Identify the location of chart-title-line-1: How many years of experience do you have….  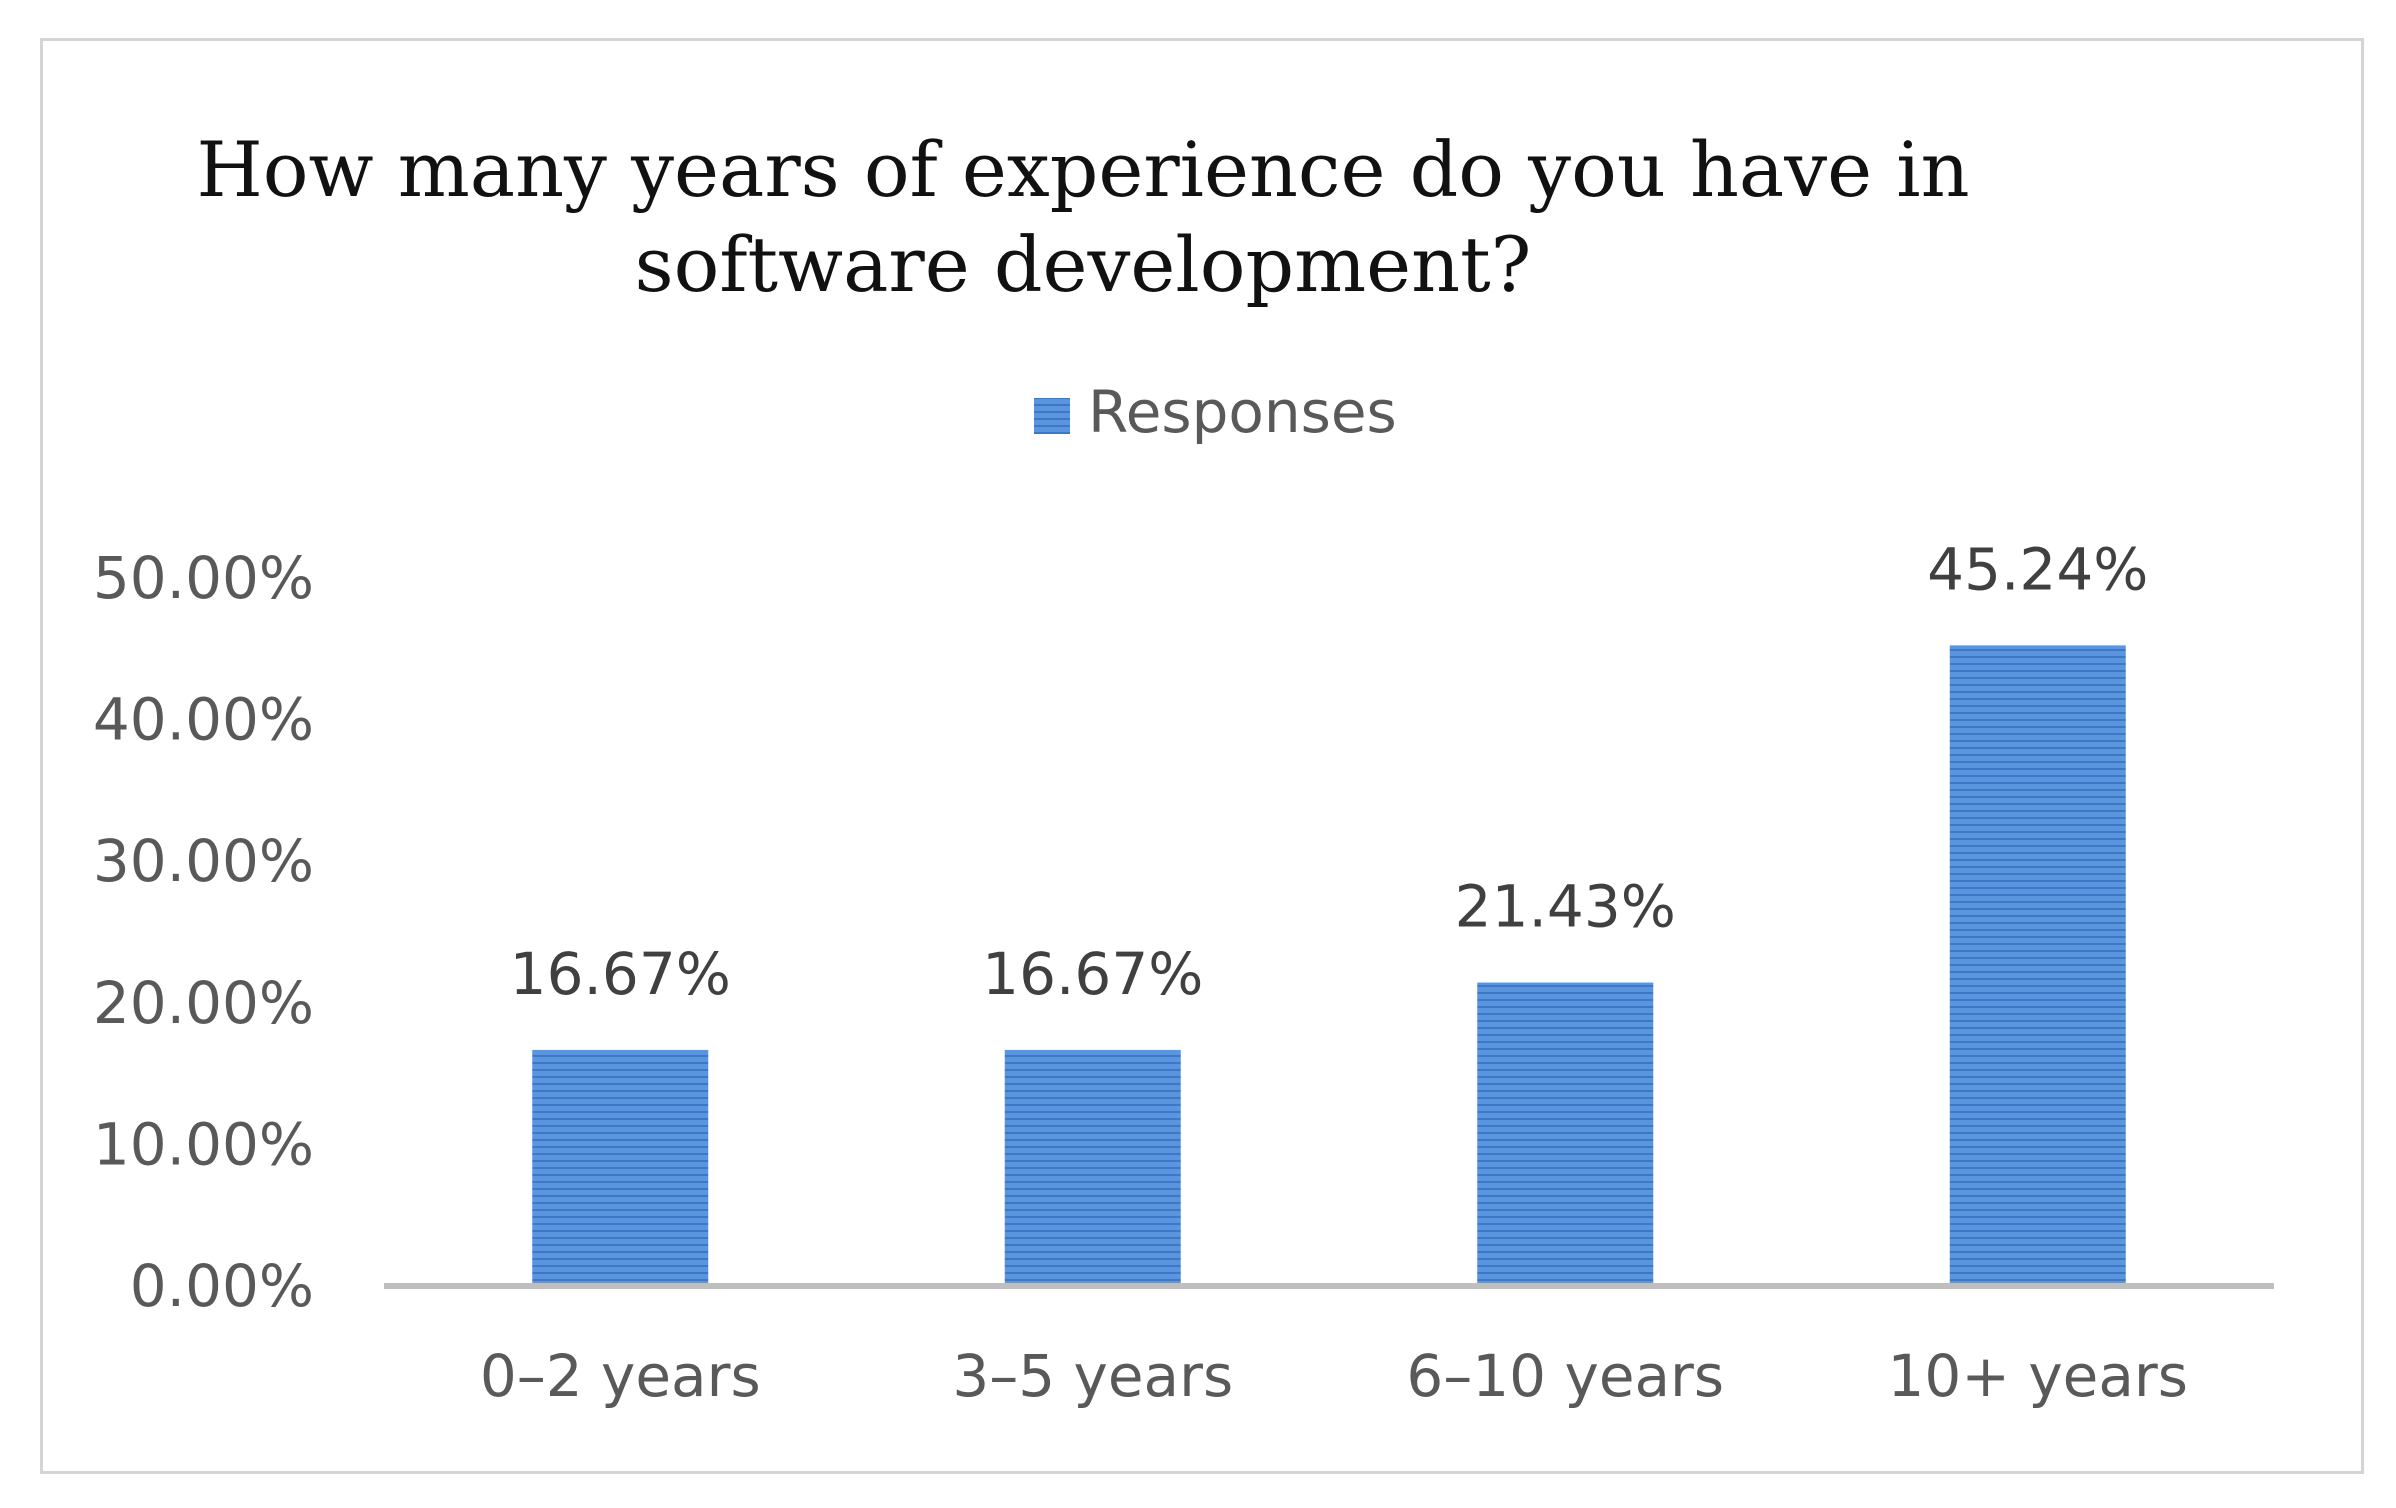
(1082, 169).